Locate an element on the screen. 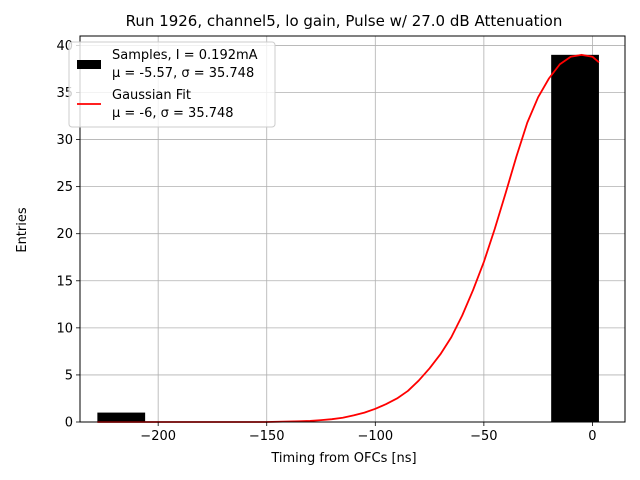 The width and height of the screenshot is (640, 480). legend-stats-fit: μ = -6, σ = 35.748 is located at coordinates (173, 113).